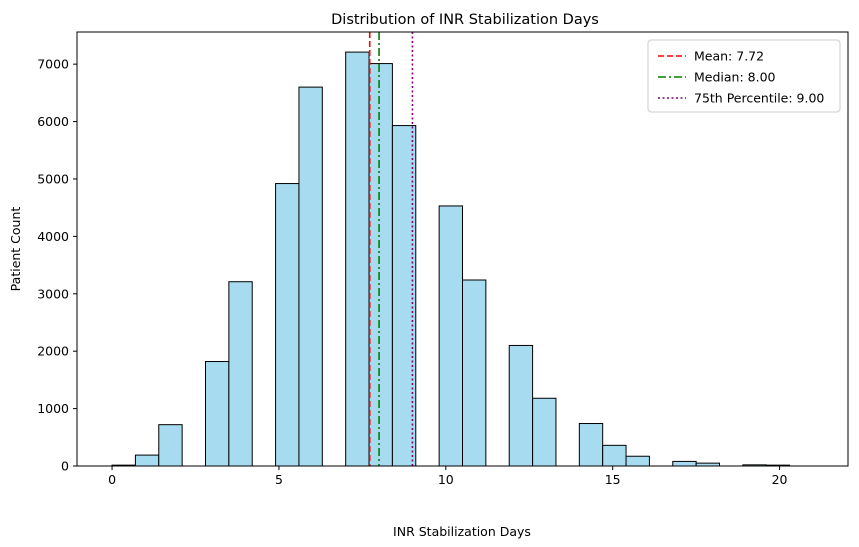 The height and width of the screenshot is (547, 859). I want to click on chart-title: Distribution of INR Stabilization Days, so click(465, 20).